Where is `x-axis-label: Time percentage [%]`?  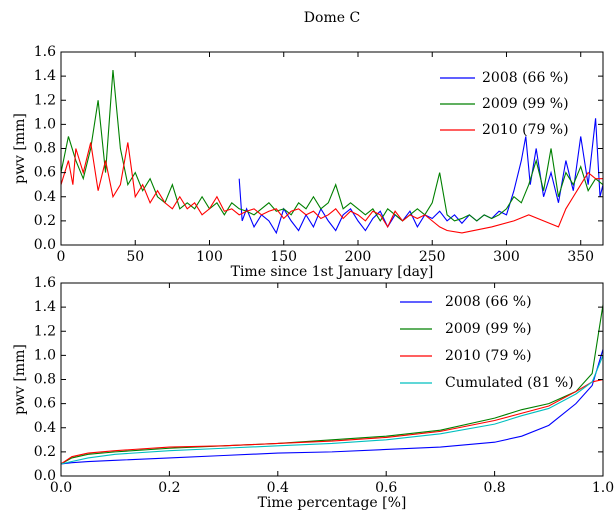 x-axis-label: Time percentage [%] is located at coordinates (332, 503).